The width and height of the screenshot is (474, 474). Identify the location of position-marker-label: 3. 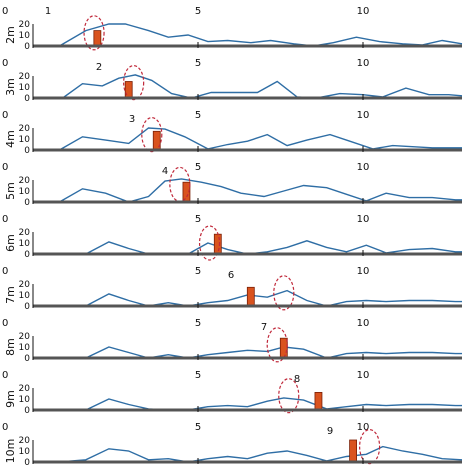
(132, 119).